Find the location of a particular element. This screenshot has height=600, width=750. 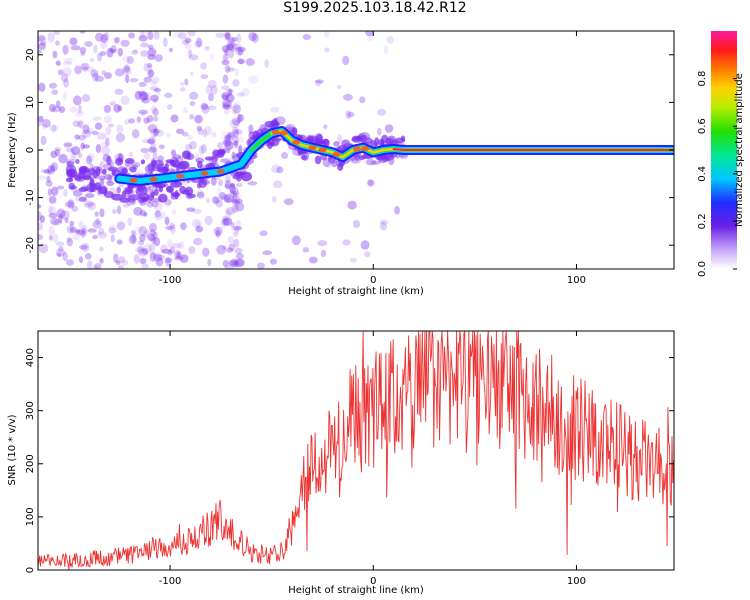

snr-x-tick-label: -100 is located at coordinates (170, 581).